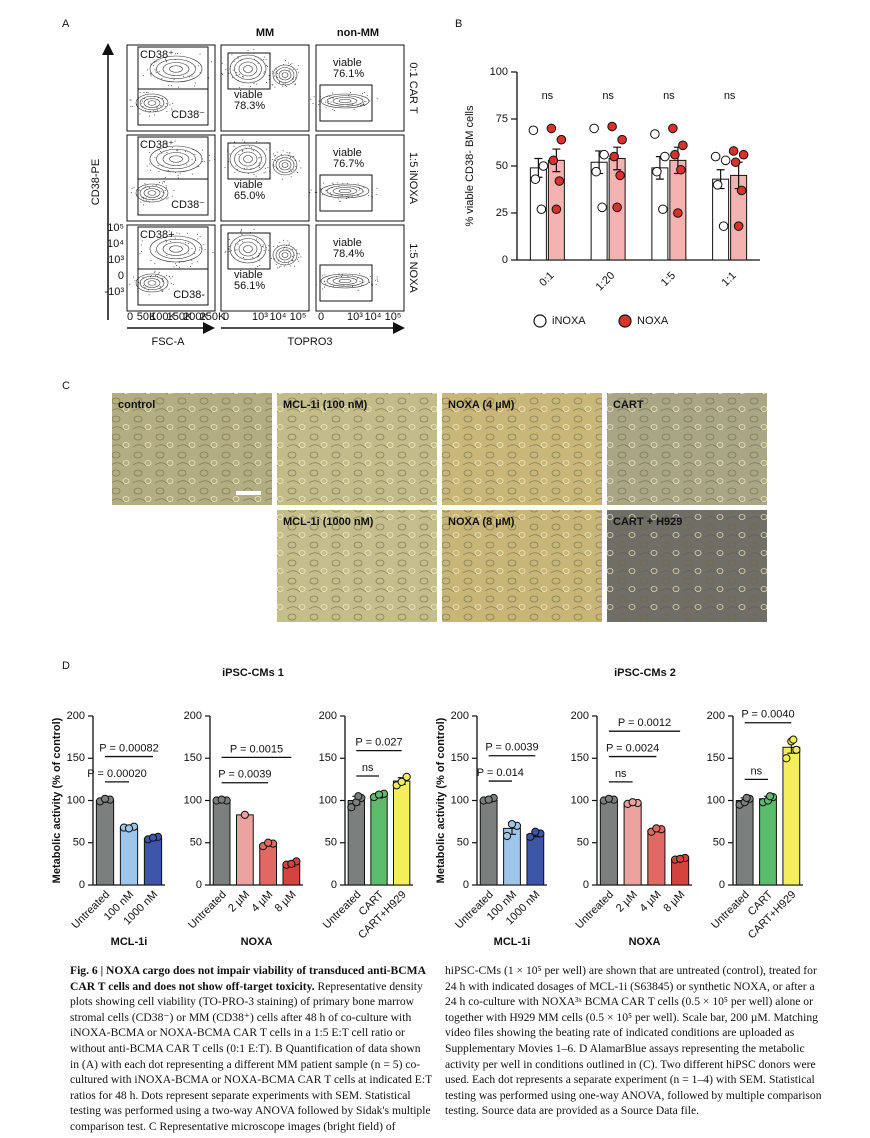 The image size is (870, 1138). What do you see at coordinates (96, 182) in the screenshot?
I see `axis-label: CD38-PE` at bounding box center [96, 182].